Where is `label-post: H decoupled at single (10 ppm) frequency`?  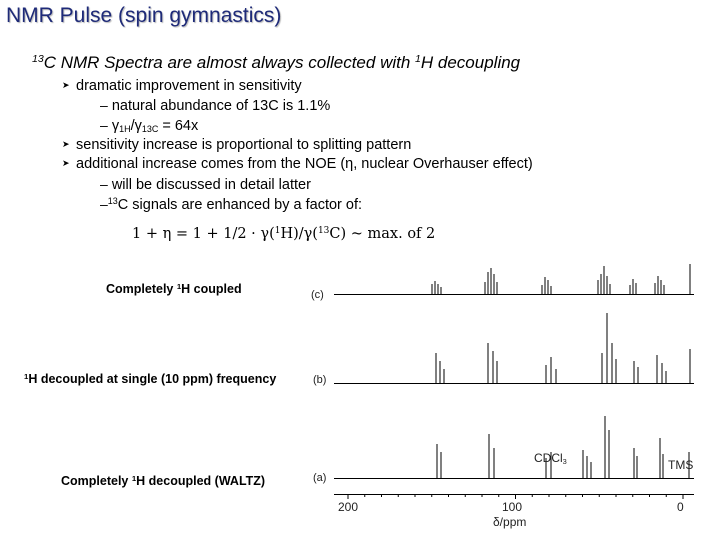 label-post: H decoupled at single (10 ppm) frequency is located at coordinates (152, 379).